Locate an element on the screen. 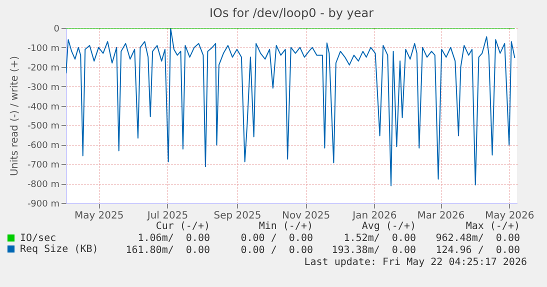 The height and width of the screenshot is (287, 547). text: 962.48m/ 0.00 is located at coordinates (478, 239).